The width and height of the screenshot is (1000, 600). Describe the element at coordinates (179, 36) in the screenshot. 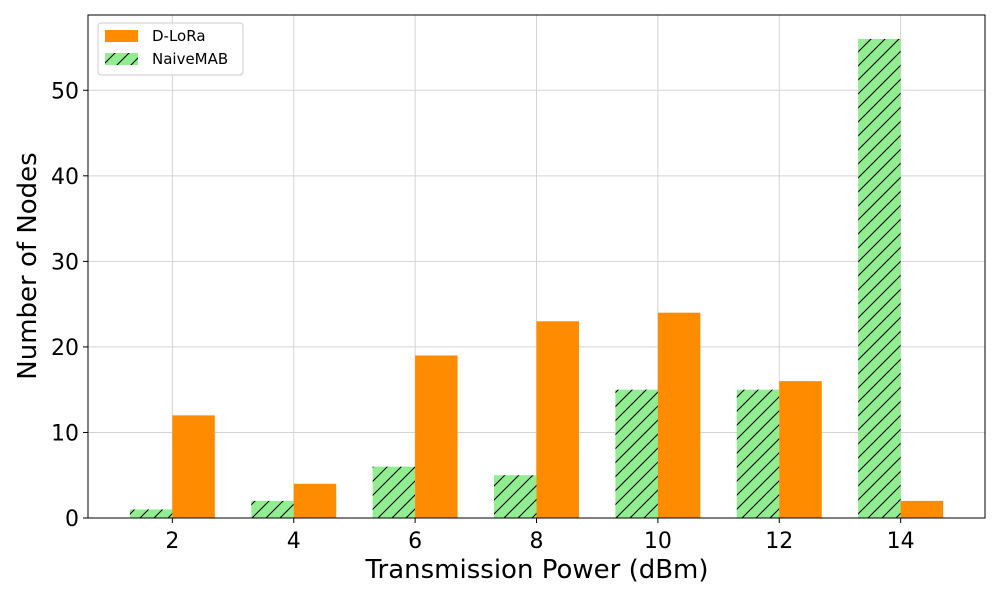

I see `legend-label-d-lora: D-LoRa` at that location.